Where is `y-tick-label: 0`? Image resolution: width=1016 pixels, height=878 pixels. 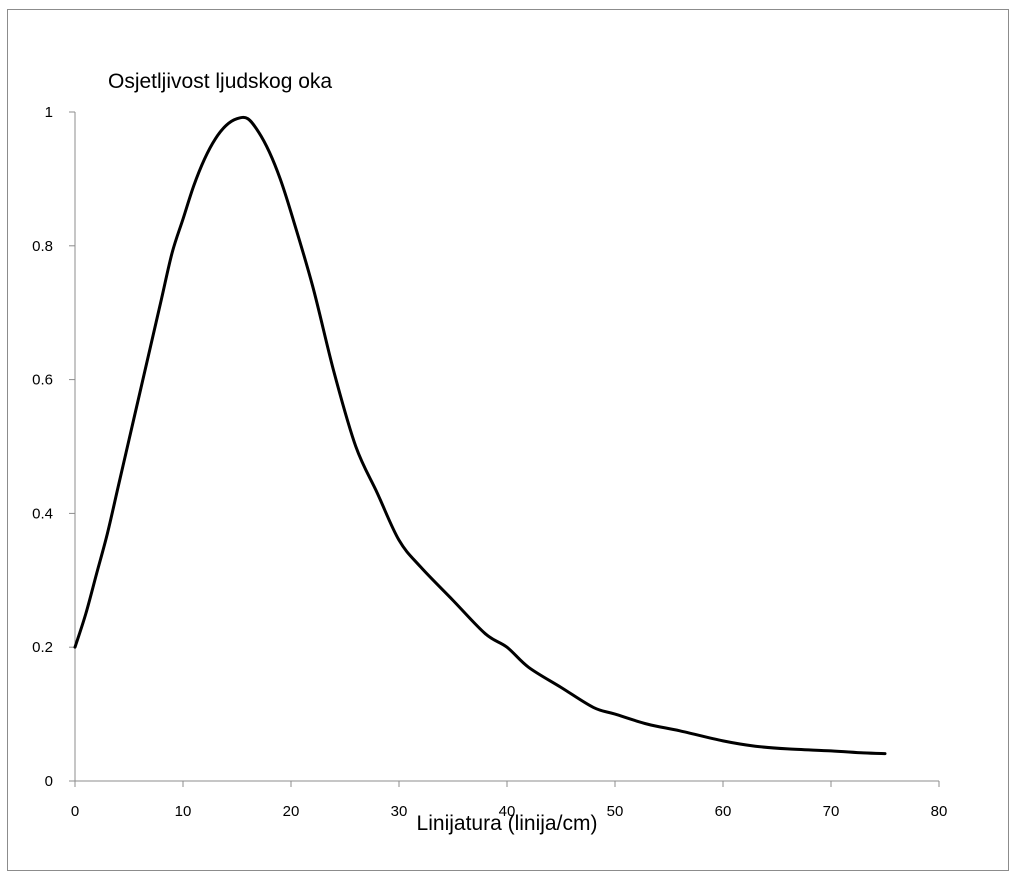
y-tick-label: 0 is located at coordinates (49, 781).